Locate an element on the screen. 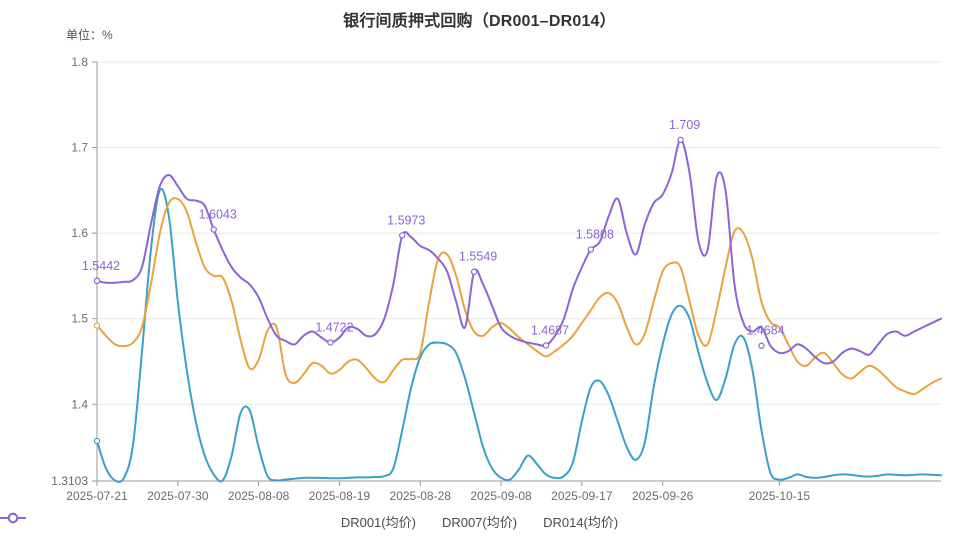  legend-label-dr001: DR001(均价) is located at coordinates (378, 522).